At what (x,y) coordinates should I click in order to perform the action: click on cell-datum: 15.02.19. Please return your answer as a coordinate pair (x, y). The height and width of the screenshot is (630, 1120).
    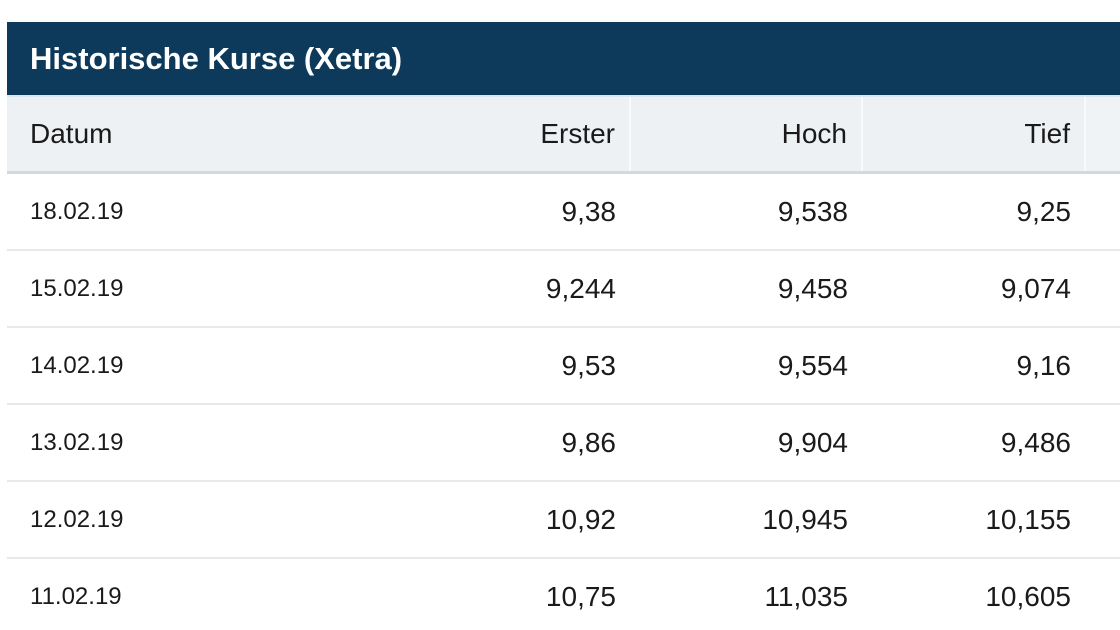
    Looking at the image, I should click on (207, 289).